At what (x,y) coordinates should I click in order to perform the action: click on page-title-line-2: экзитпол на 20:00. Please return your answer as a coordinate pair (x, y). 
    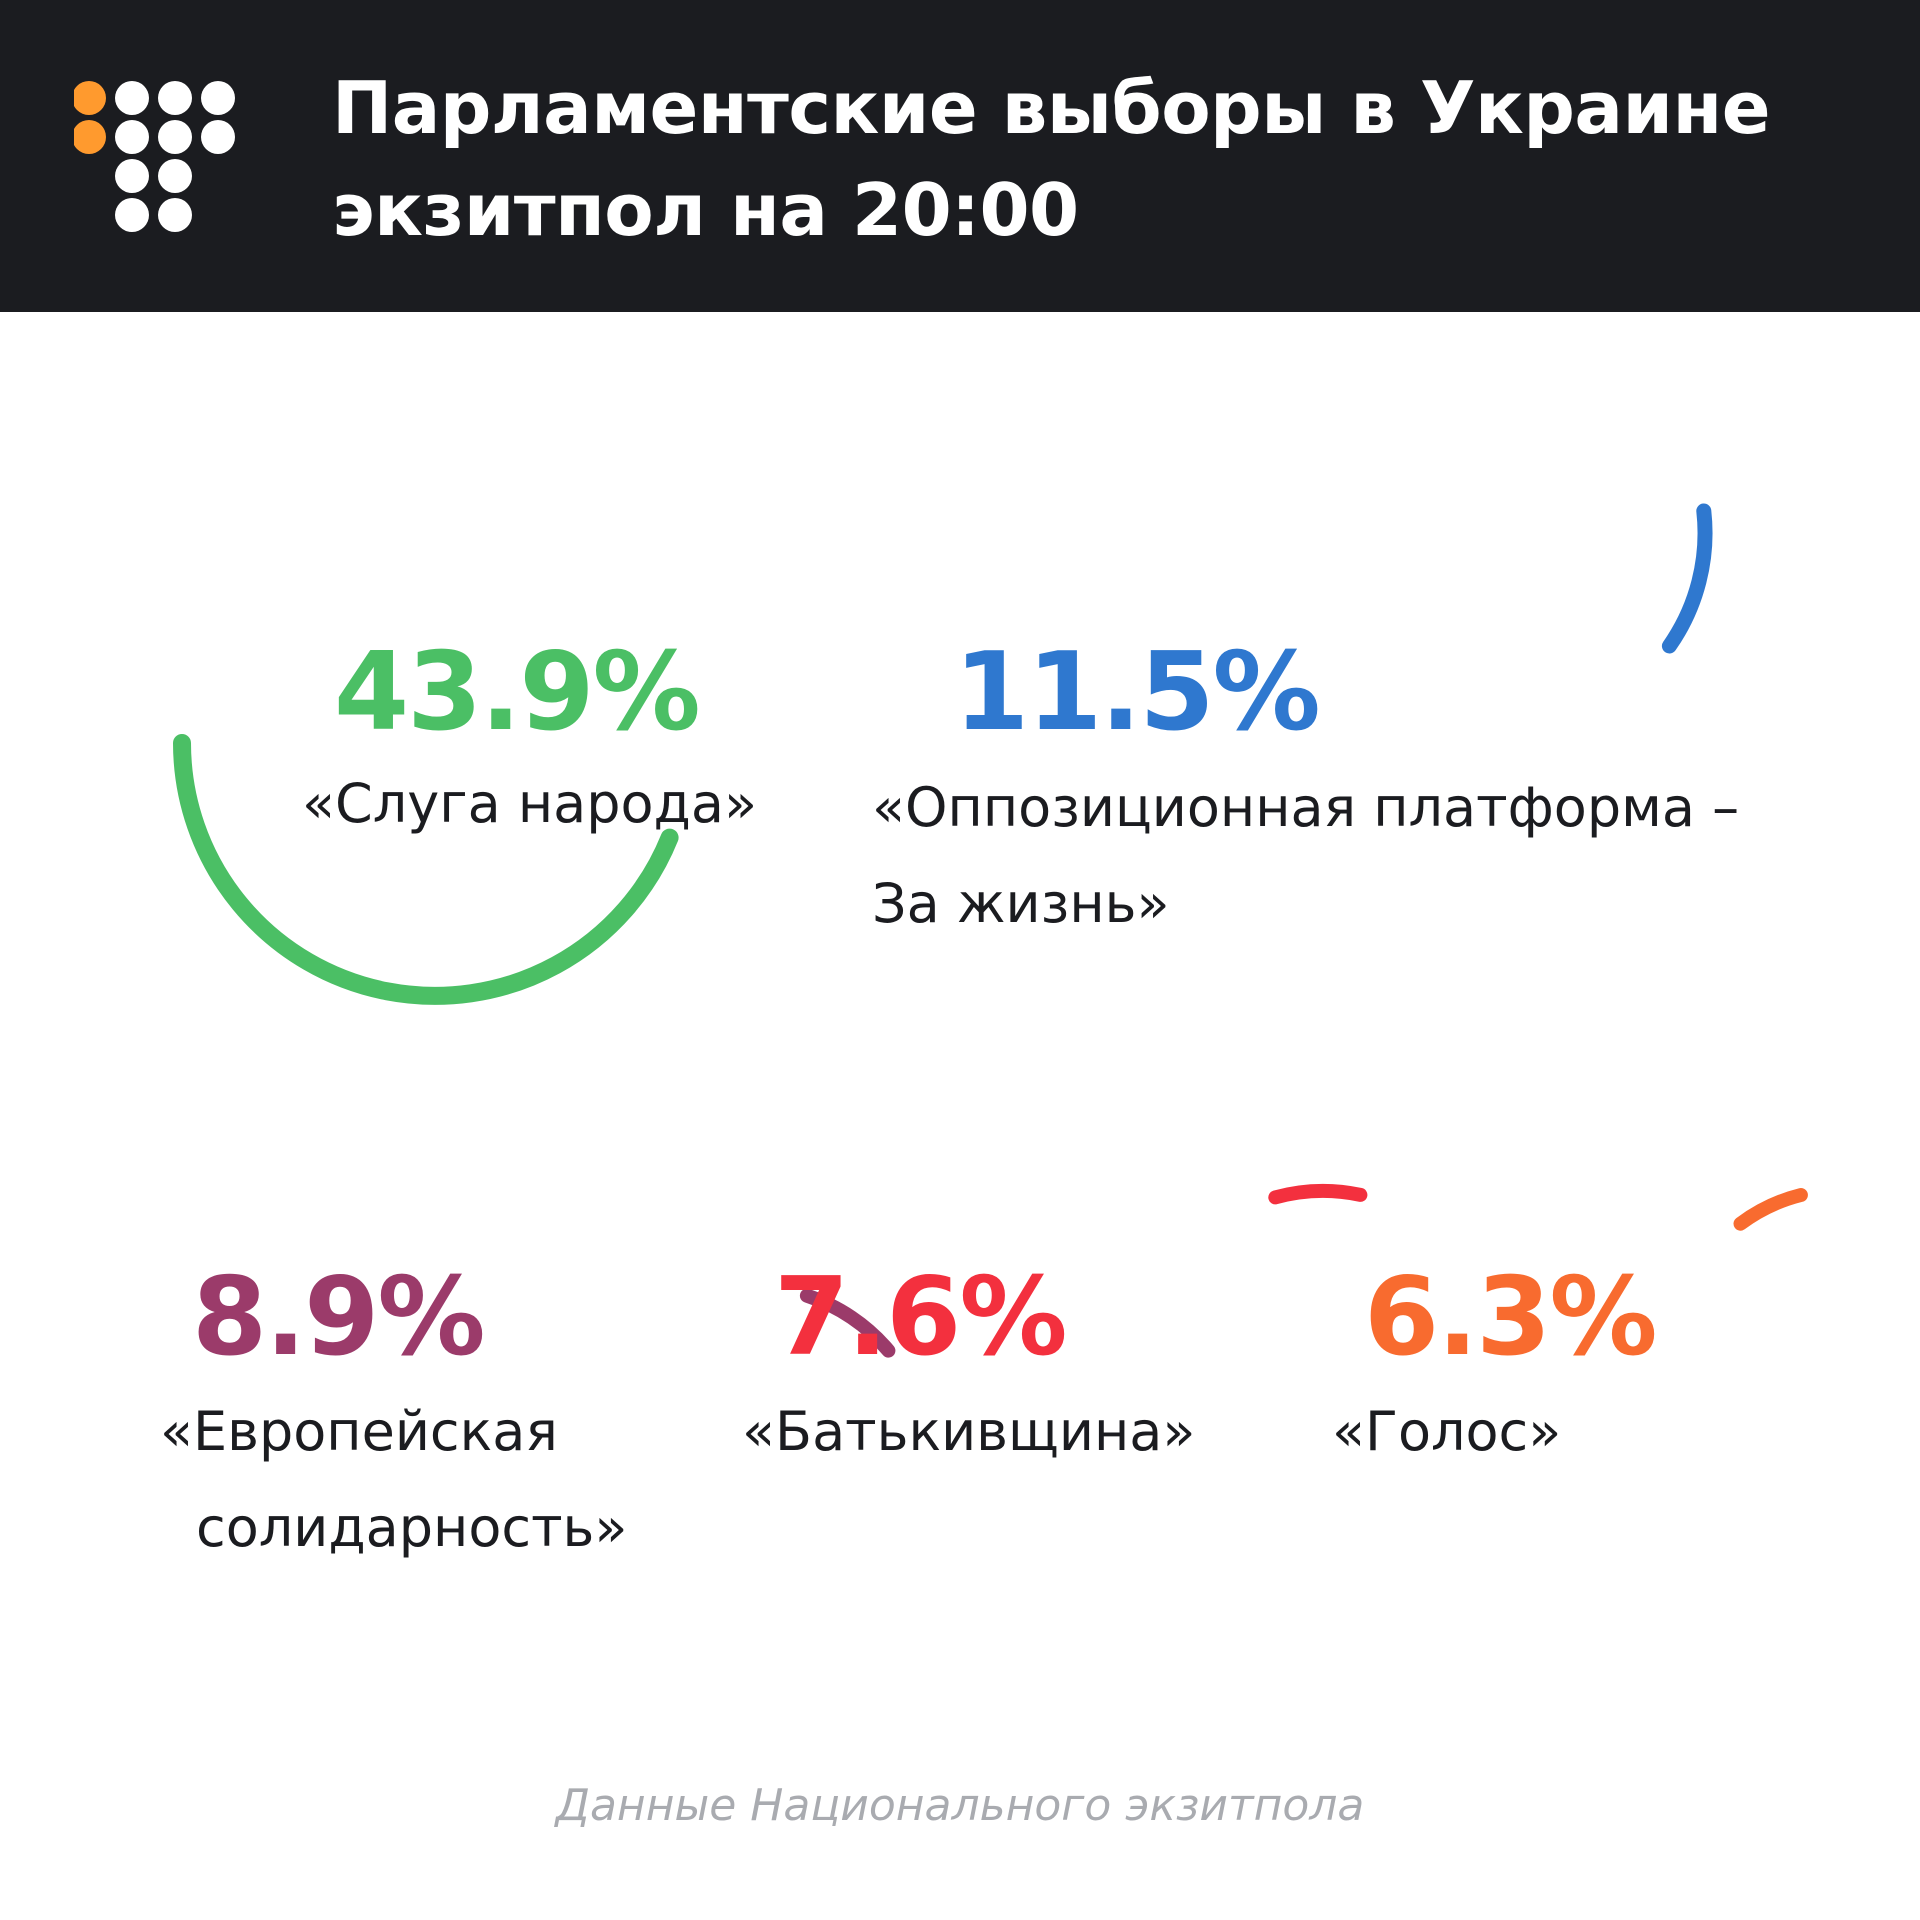
    Looking at the image, I should click on (705, 210).